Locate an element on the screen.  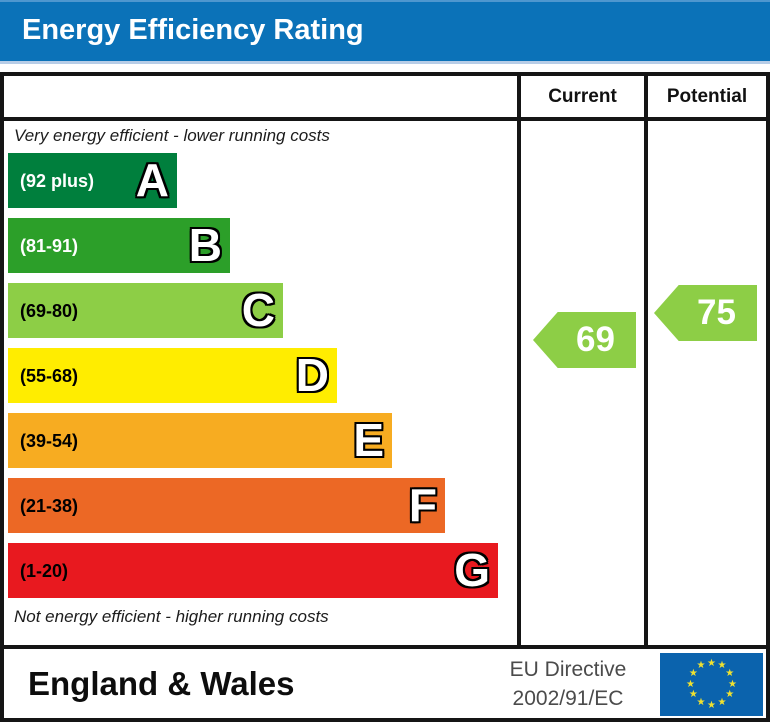
band-letter: F is located at coordinates (422, 505).